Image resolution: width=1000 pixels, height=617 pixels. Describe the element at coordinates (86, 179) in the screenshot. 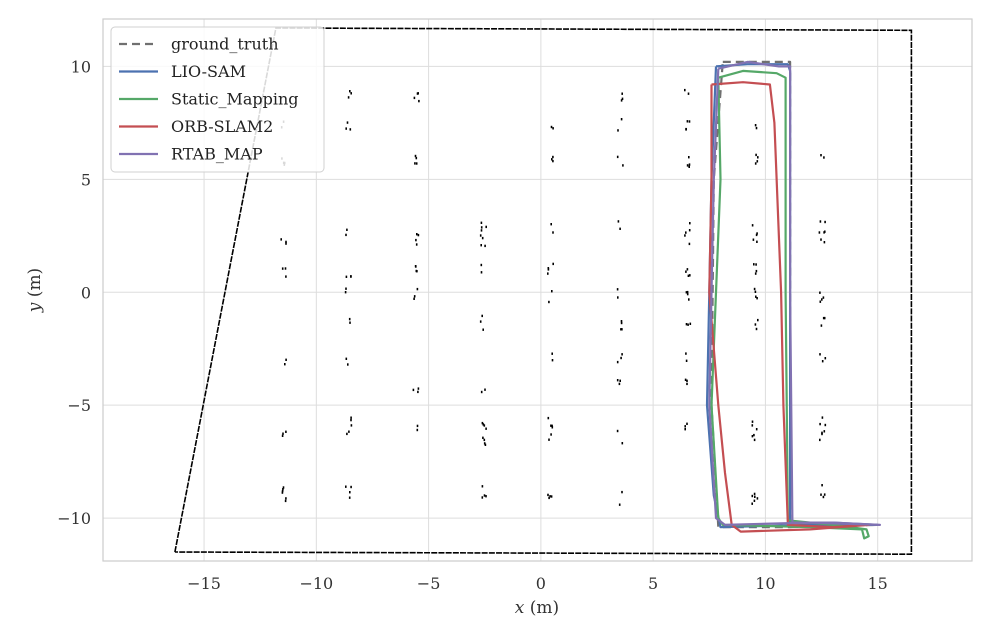

I see `y-tick-label: 5` at that location.